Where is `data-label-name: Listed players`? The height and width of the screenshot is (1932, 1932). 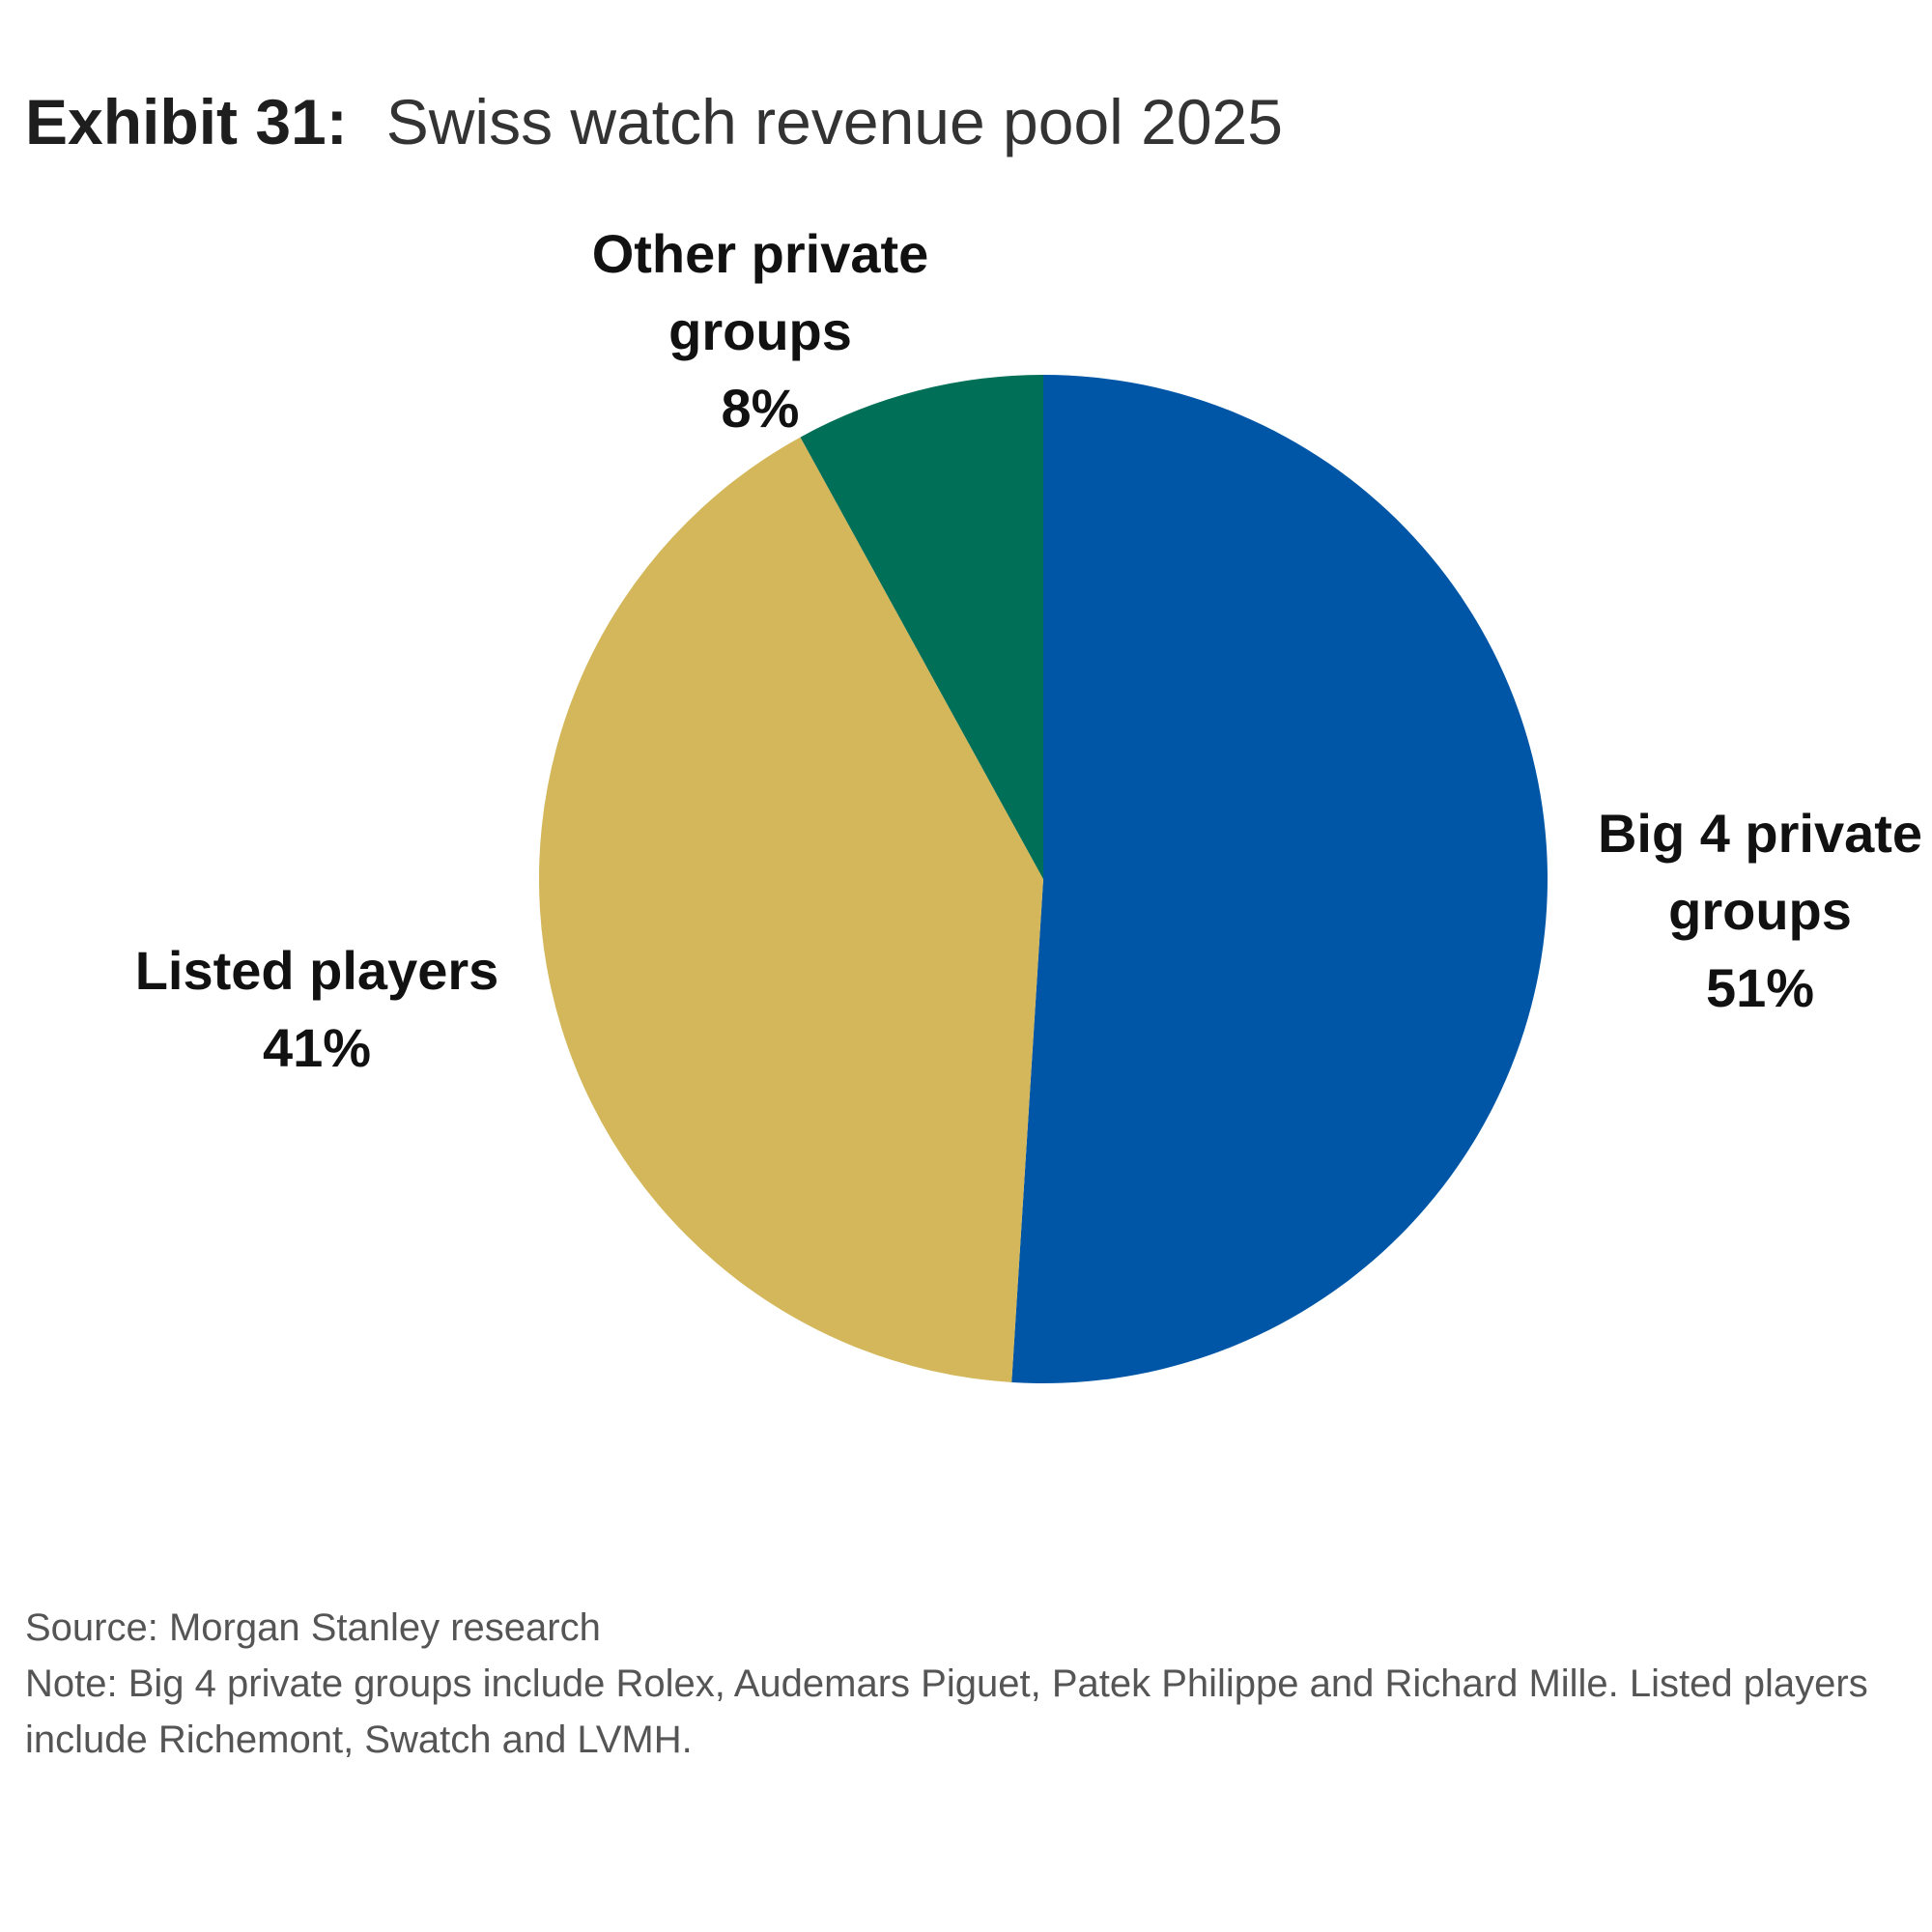
data-label-name: Listed players is located at coordinates (317, 970).